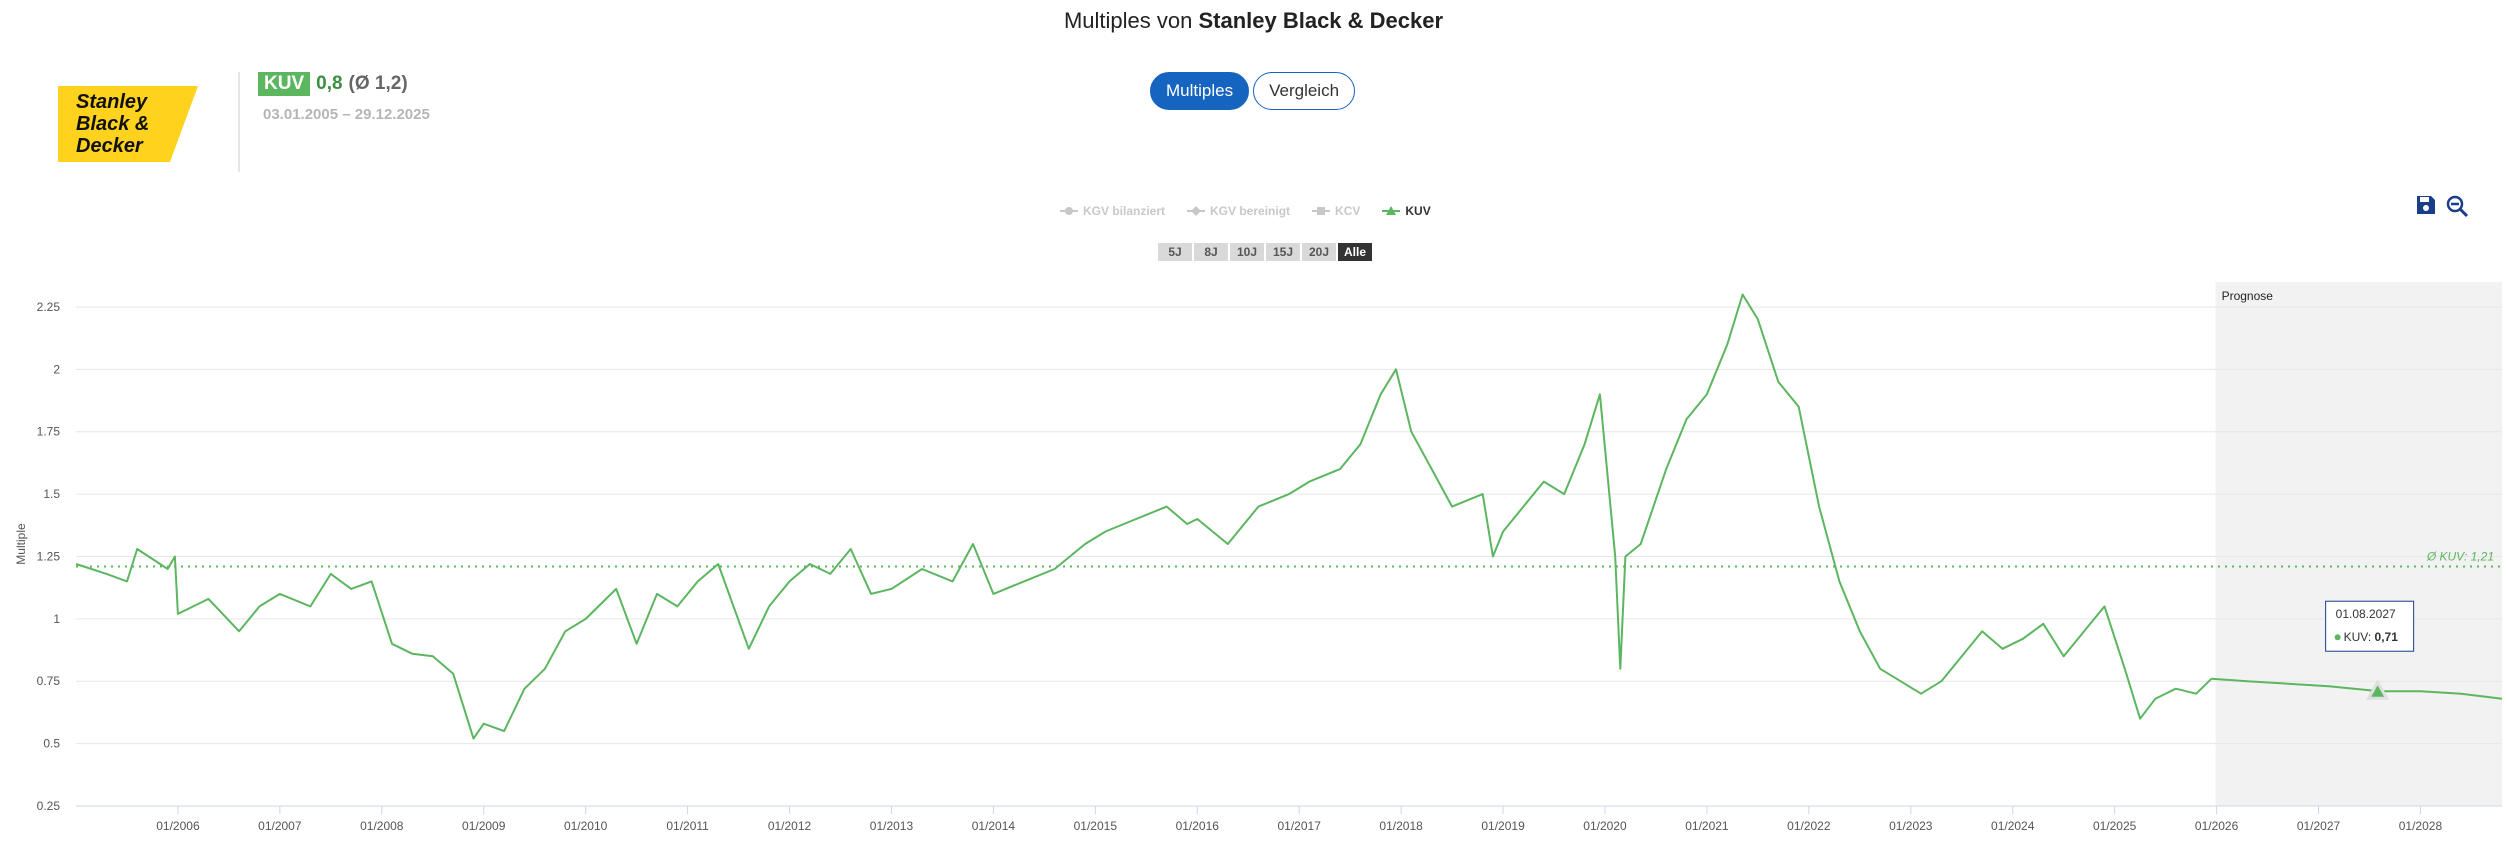 Image resolution: width=2507 pixels, height=841 pixels. I want to click on x-tick-label: 01/2007, so click(280, 826).